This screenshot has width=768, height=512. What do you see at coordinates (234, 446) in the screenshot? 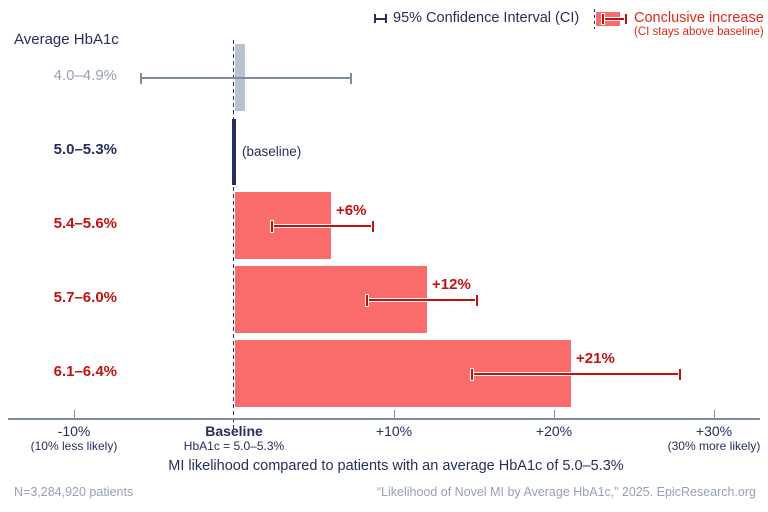
I see `x-tick-sublabel-Baseline: HbA1c = 5.0–5.3%` at bounding box center [234, 446].